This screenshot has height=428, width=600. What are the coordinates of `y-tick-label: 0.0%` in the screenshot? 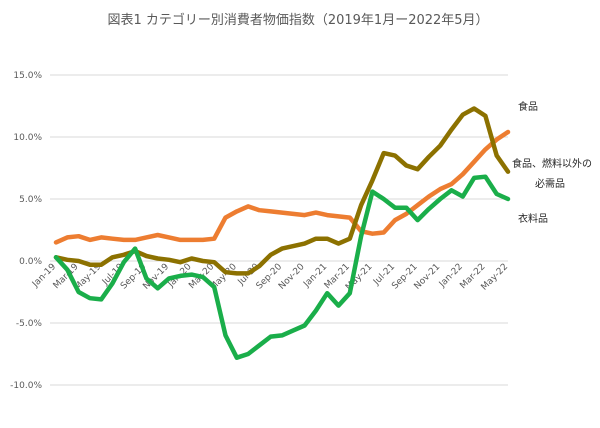 It's located at (30, 262).